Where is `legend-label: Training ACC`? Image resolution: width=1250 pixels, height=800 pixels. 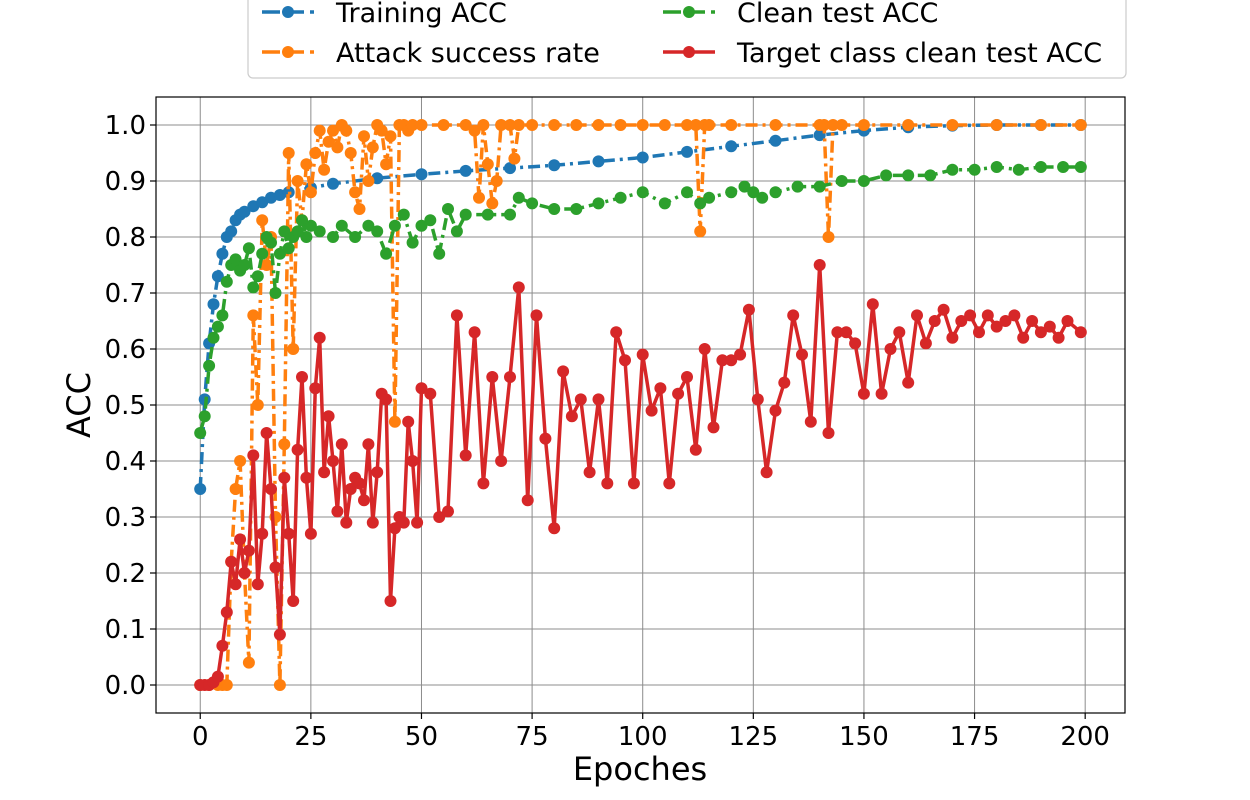
legend-label: Training ACC is located at coordinates (421, 14).